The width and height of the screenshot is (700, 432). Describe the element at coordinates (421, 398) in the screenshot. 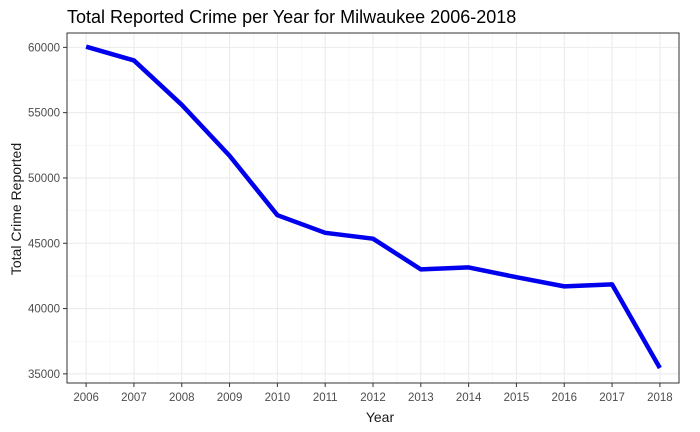

I see `x-tick-label: 2013` at that location.